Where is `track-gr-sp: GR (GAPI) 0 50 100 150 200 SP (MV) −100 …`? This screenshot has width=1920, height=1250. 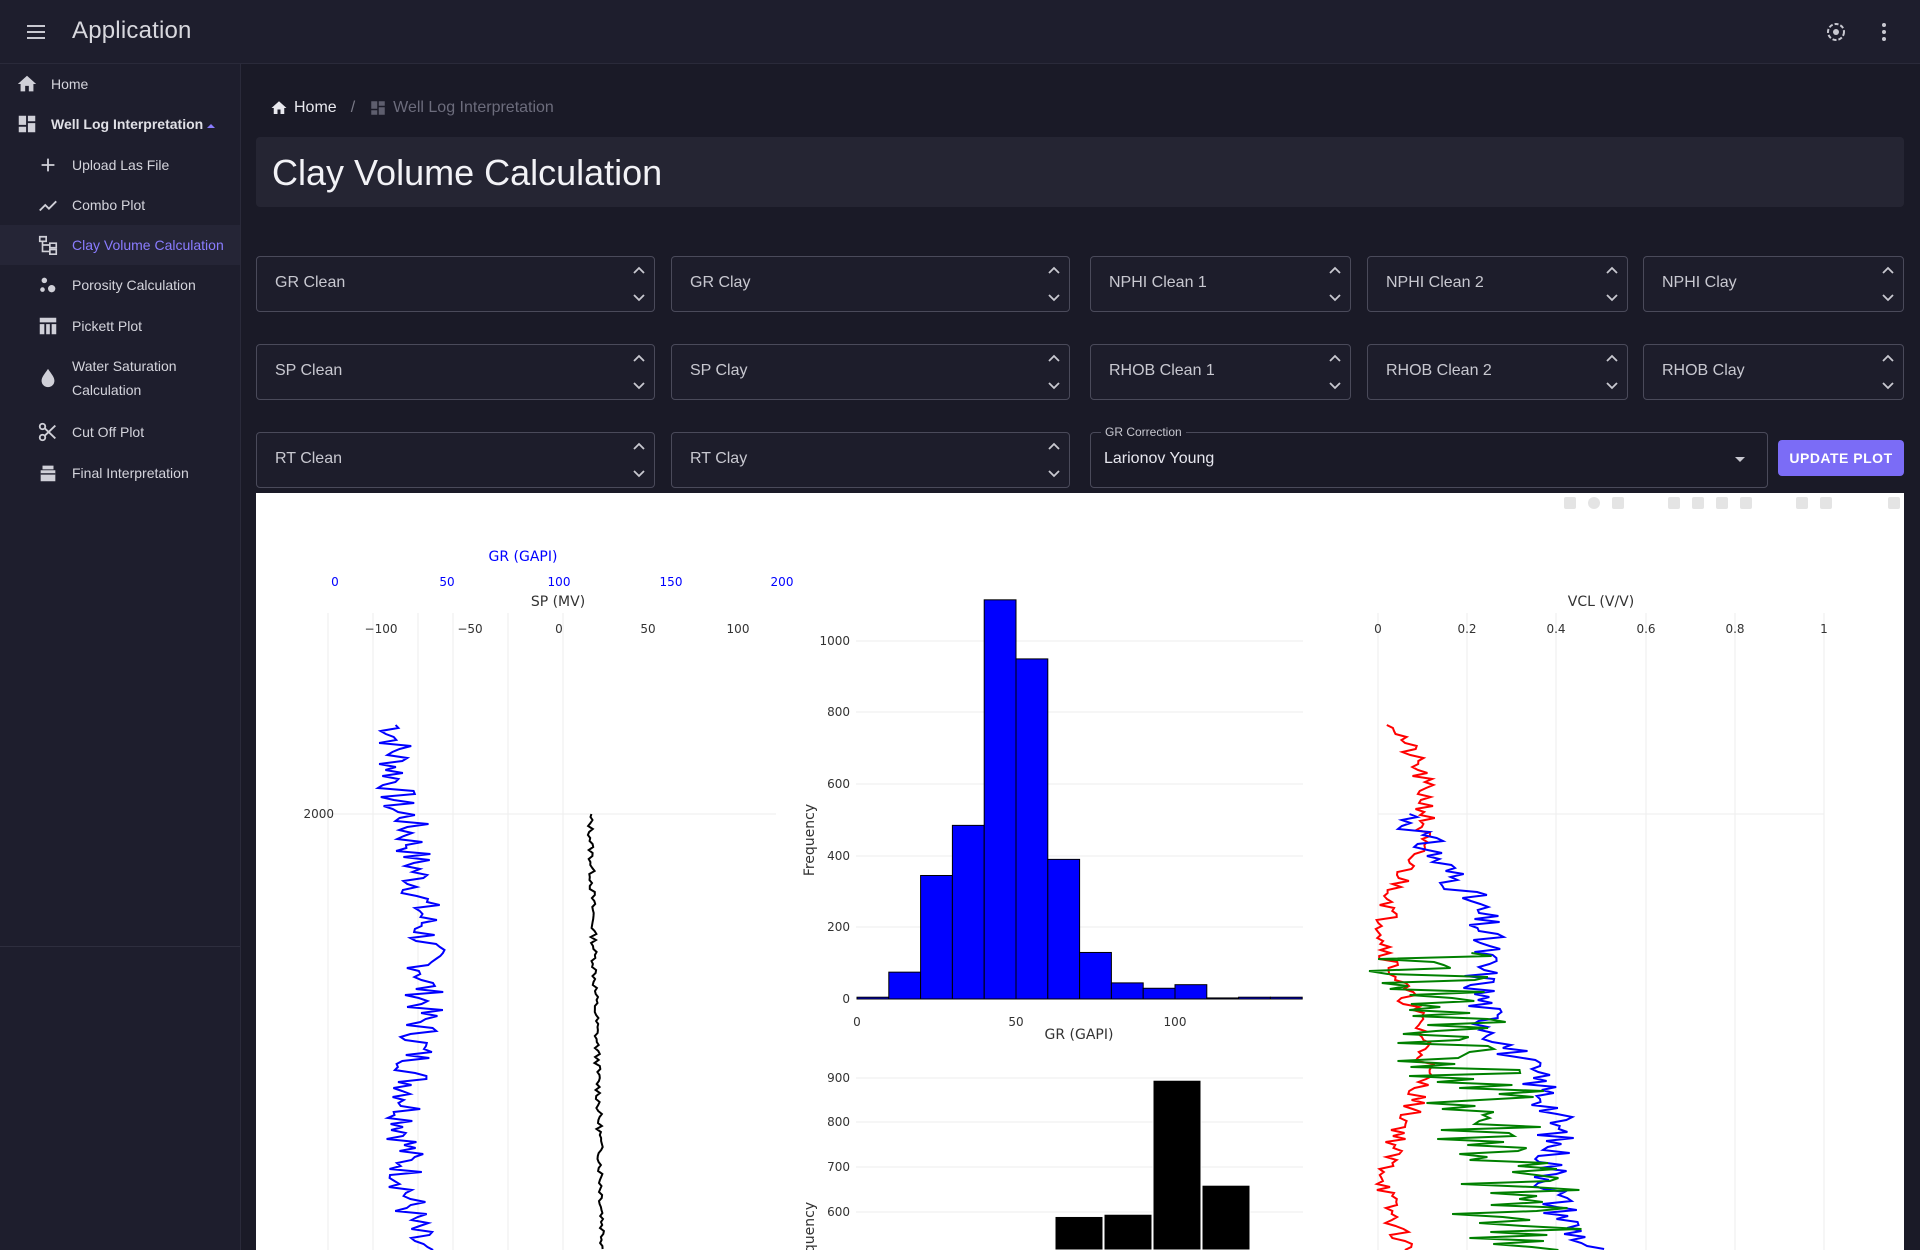
track-gr-sp: GR (GAPI) 0 50 100 150 200 SP (MV) −100 … is located at coordinates (548, 899).